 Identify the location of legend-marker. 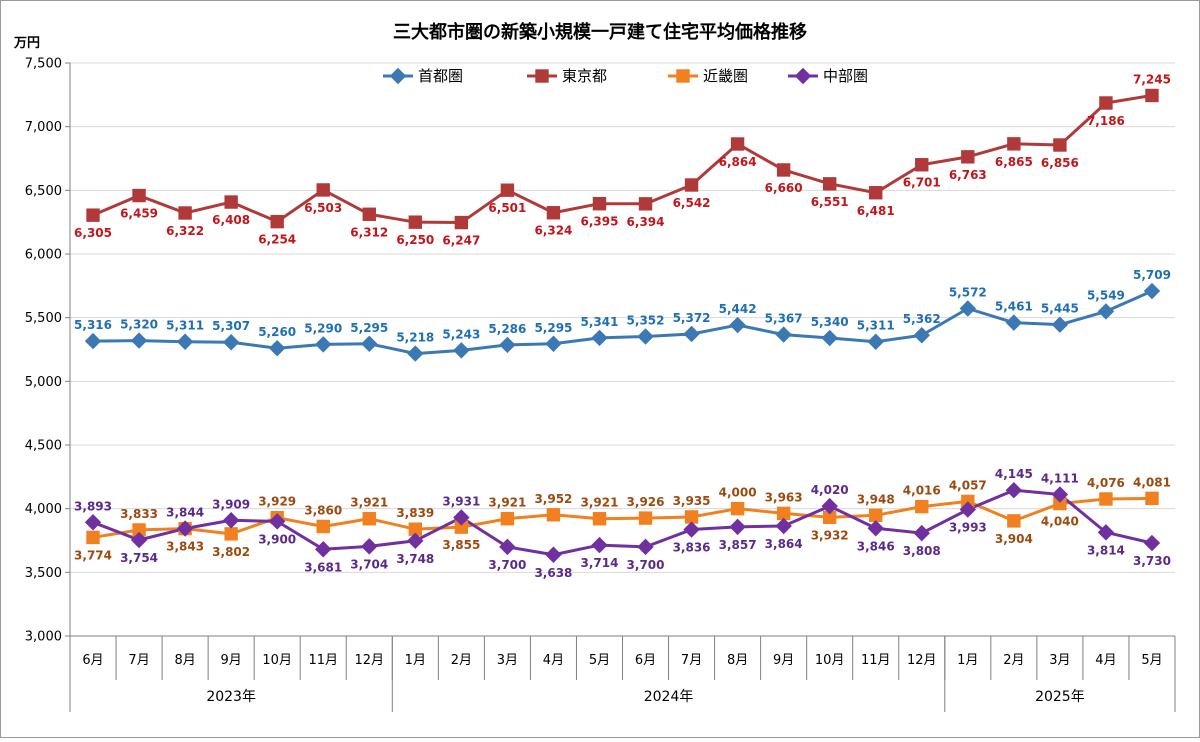
(542, 76).